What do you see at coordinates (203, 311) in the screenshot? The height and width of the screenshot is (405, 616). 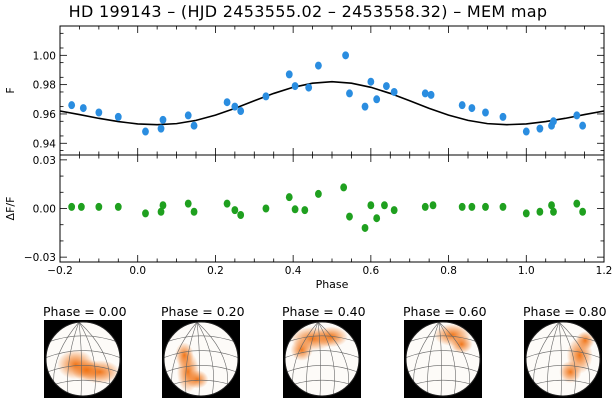 I see `phase-map-label: Phase = 0.20` at bounding box center [203, 311].